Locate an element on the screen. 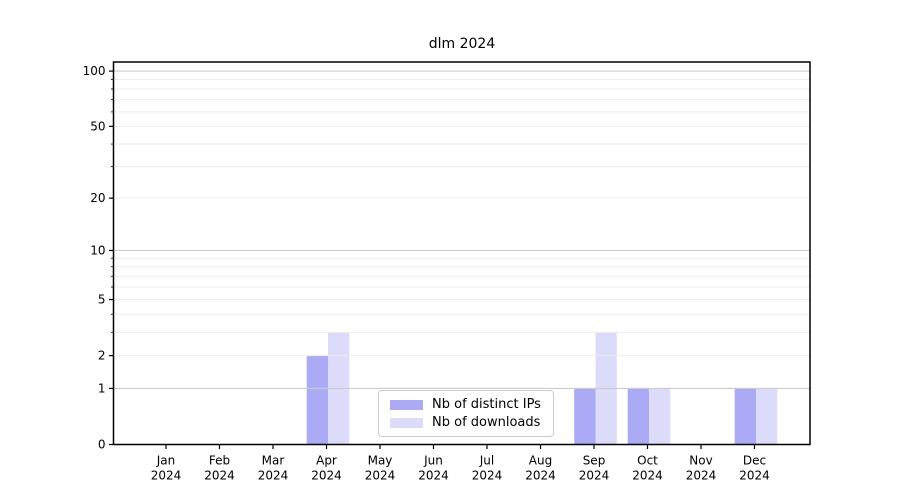 The width and height of the screenshot is (900, 500). y-tick-label: 2 is located at coordinates (102, 356).